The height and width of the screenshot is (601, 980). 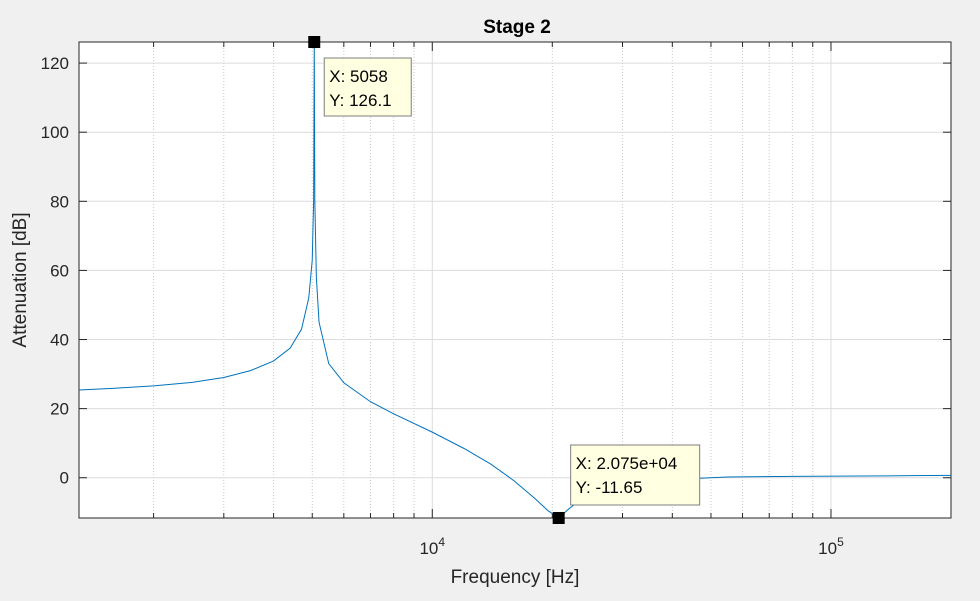 What do you see at coordinates (609, 487) in the screenshot?
I see `datatip-y-label: Y: -11.65` at bounding box center [609, 487].